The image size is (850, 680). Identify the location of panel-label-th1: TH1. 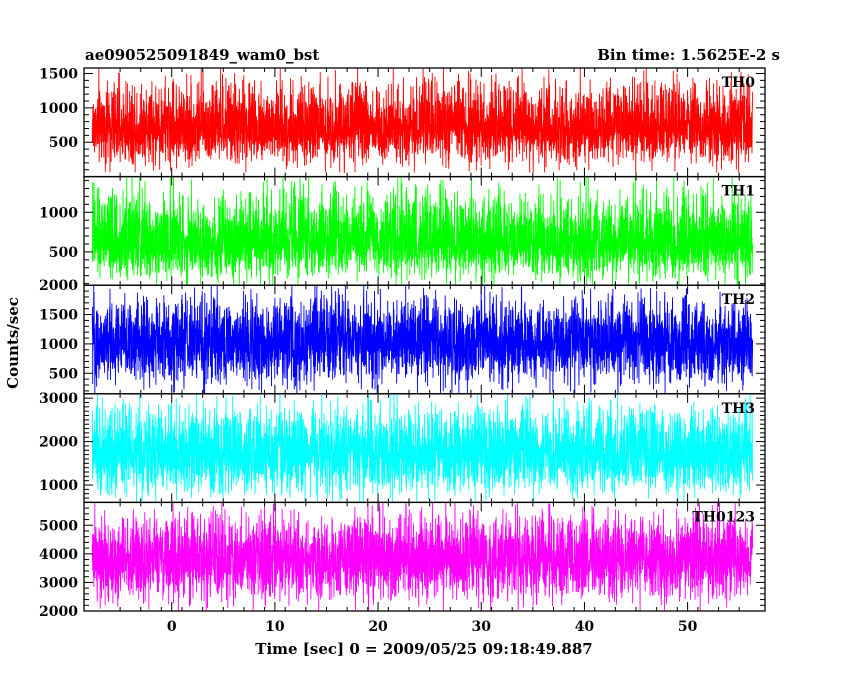
(738, 192).